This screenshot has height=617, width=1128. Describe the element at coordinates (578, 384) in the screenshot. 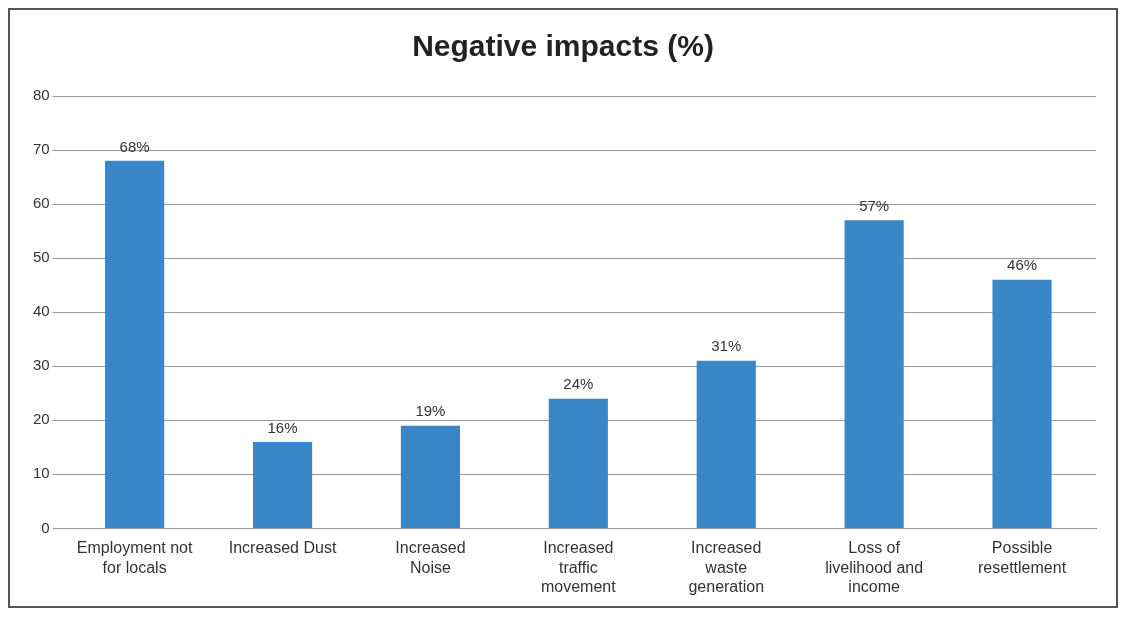

I see `data-label: 24%` at that location.